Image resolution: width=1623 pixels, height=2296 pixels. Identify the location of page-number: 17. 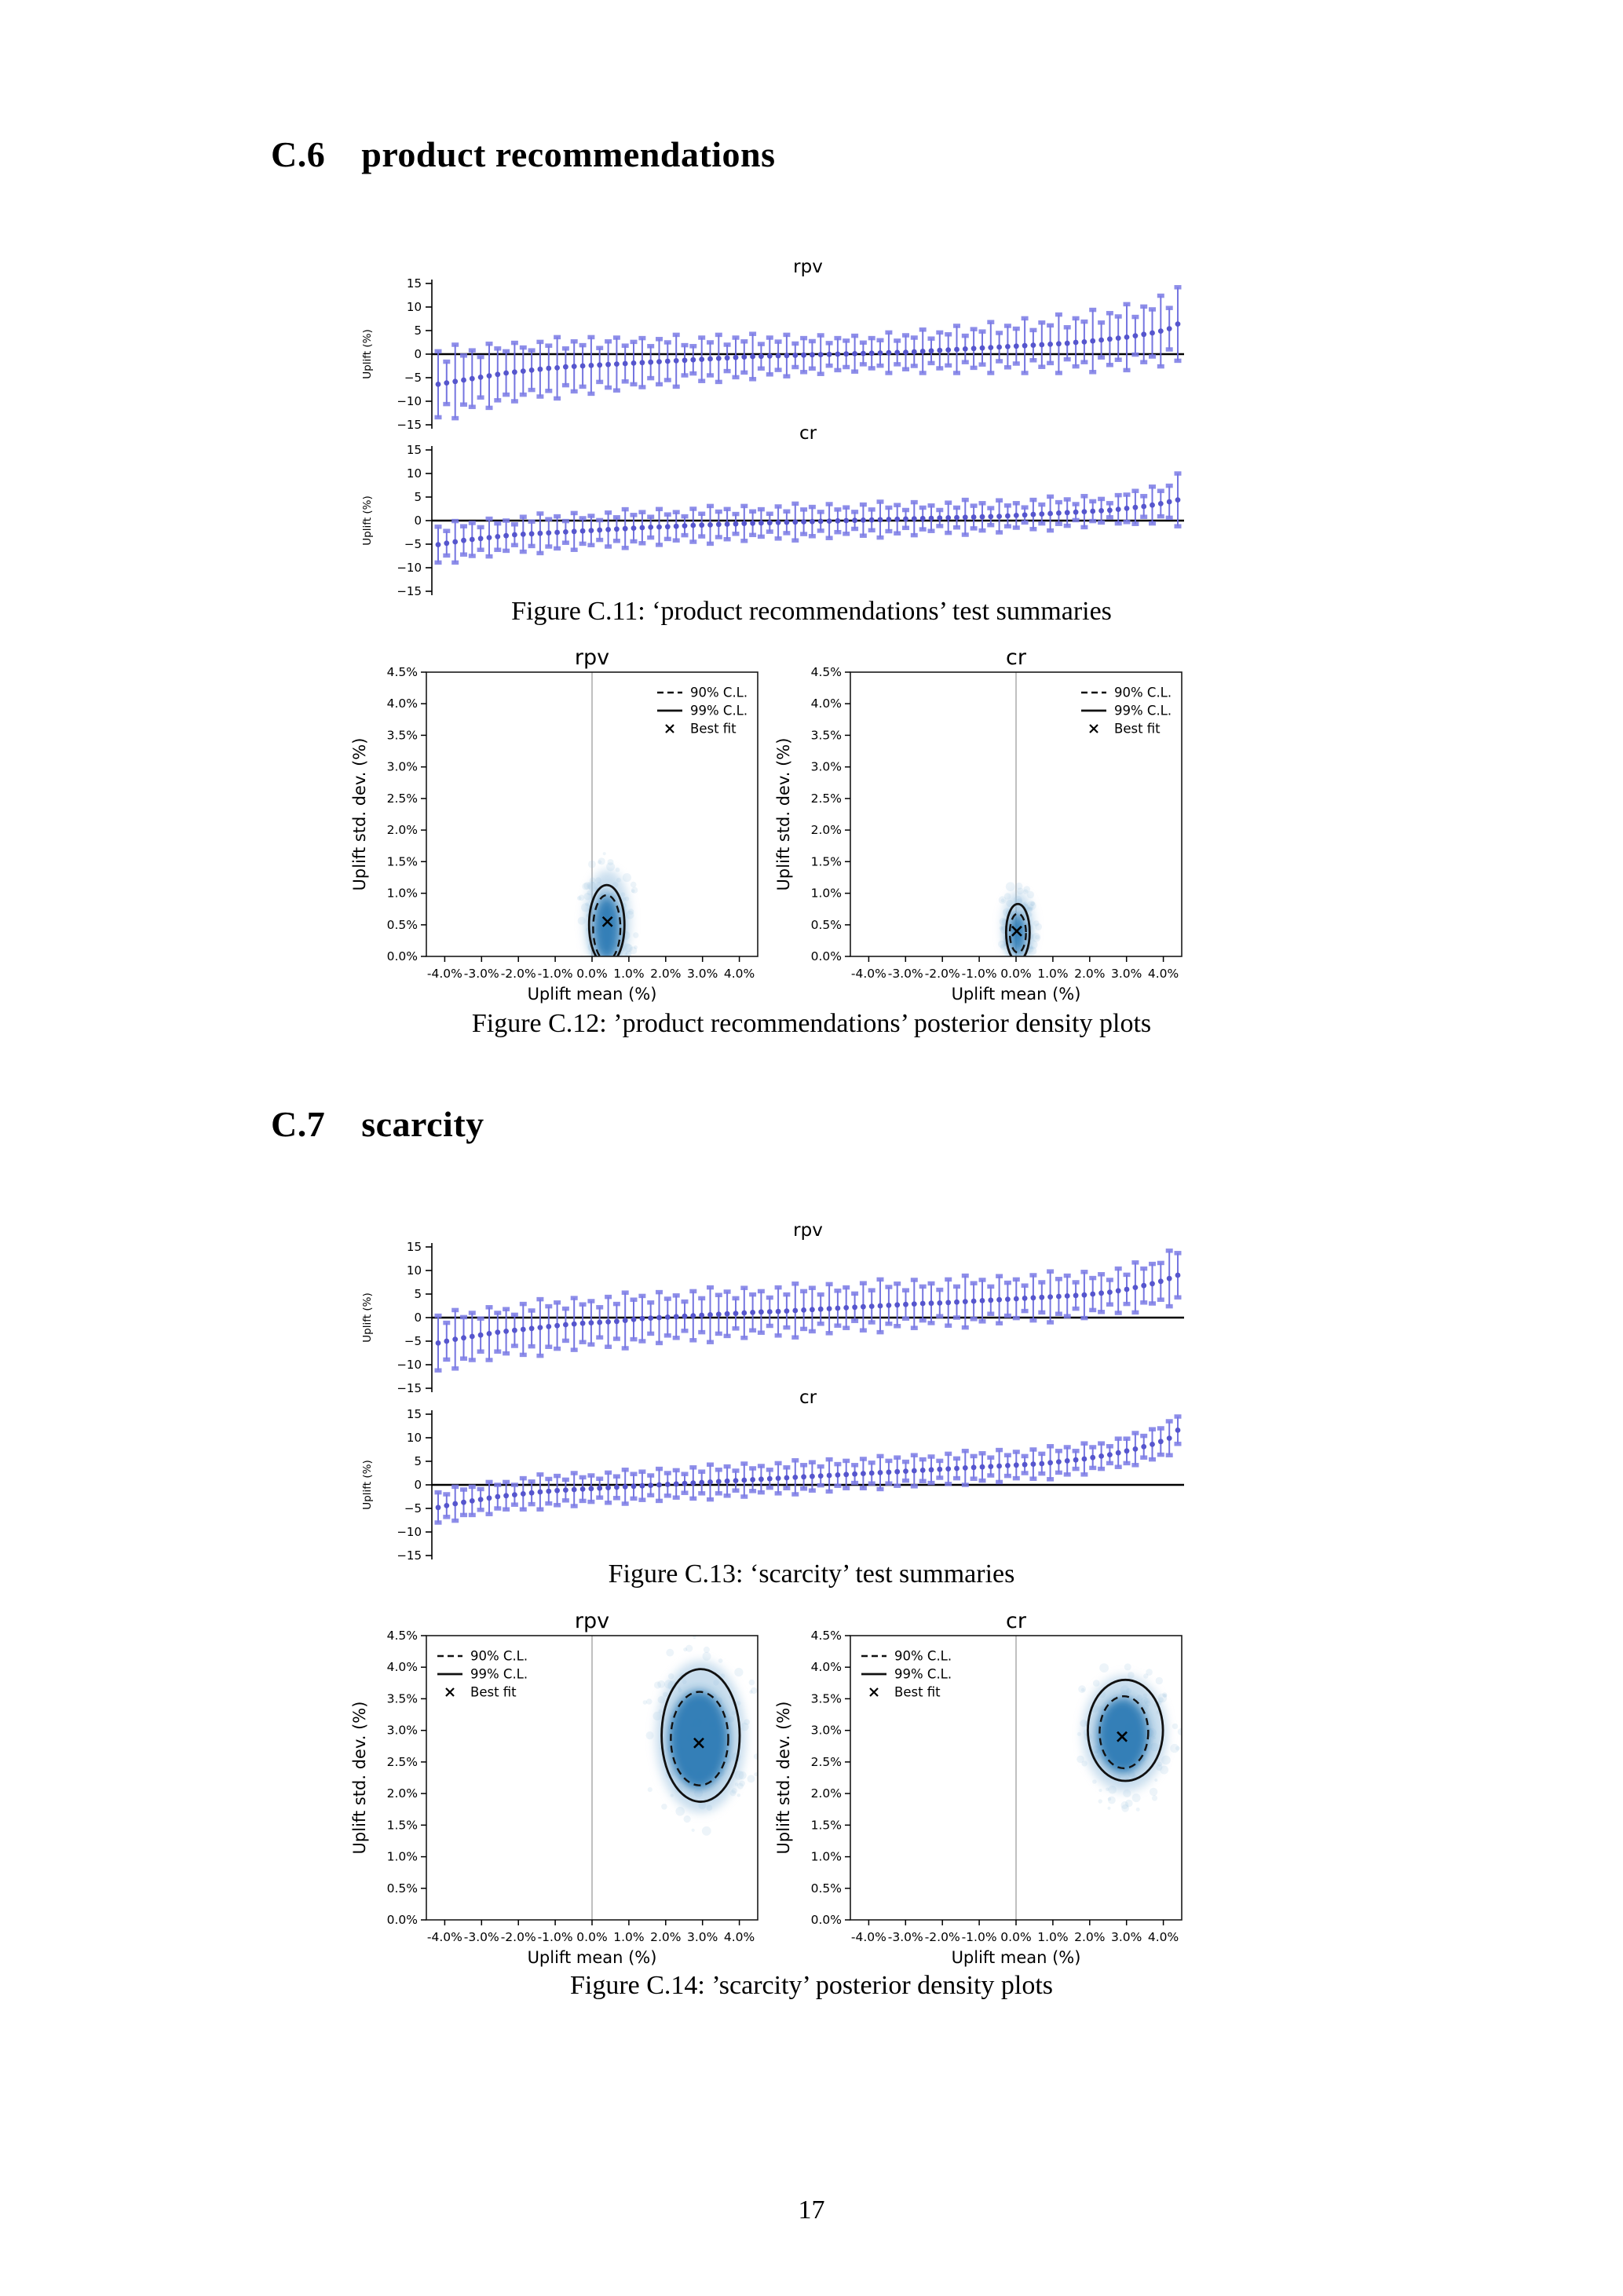
(811, 2210).